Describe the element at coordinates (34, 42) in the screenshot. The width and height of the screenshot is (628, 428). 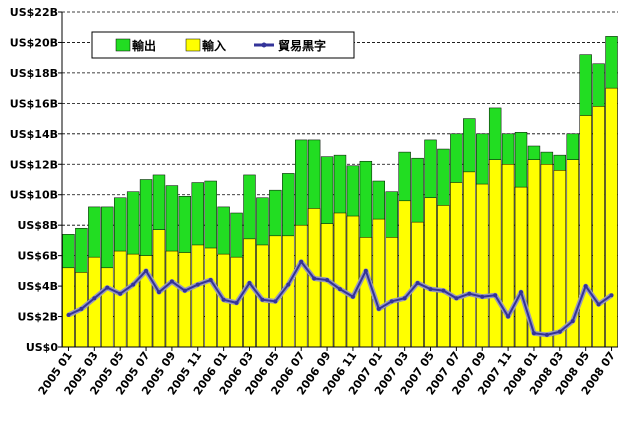
I see `y-tick-label: US$20B` at that location.